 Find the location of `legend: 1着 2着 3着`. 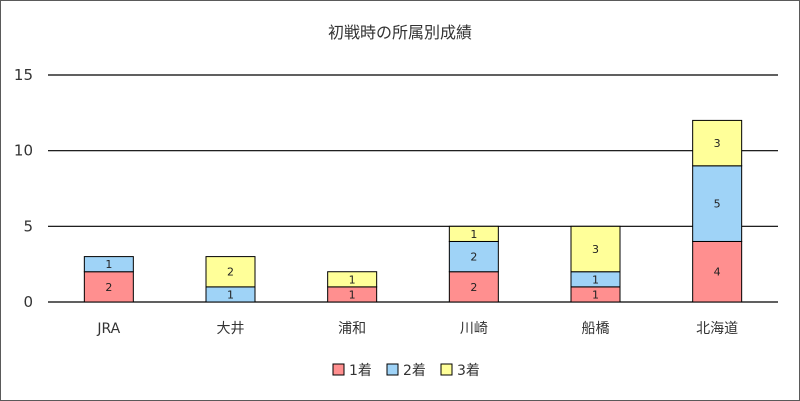

legend: 1着 2着 3着 is located at coordinates (406, 371).